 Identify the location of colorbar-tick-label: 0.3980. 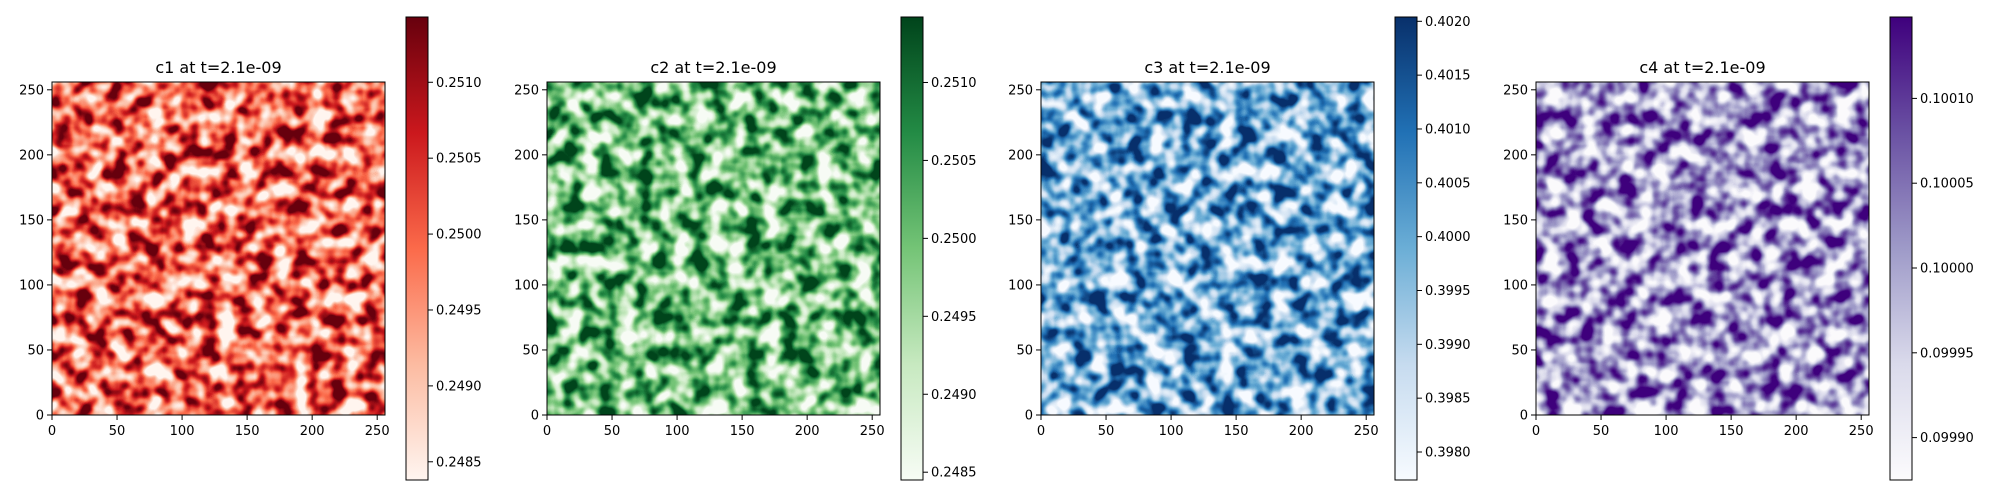
(1448, 453).